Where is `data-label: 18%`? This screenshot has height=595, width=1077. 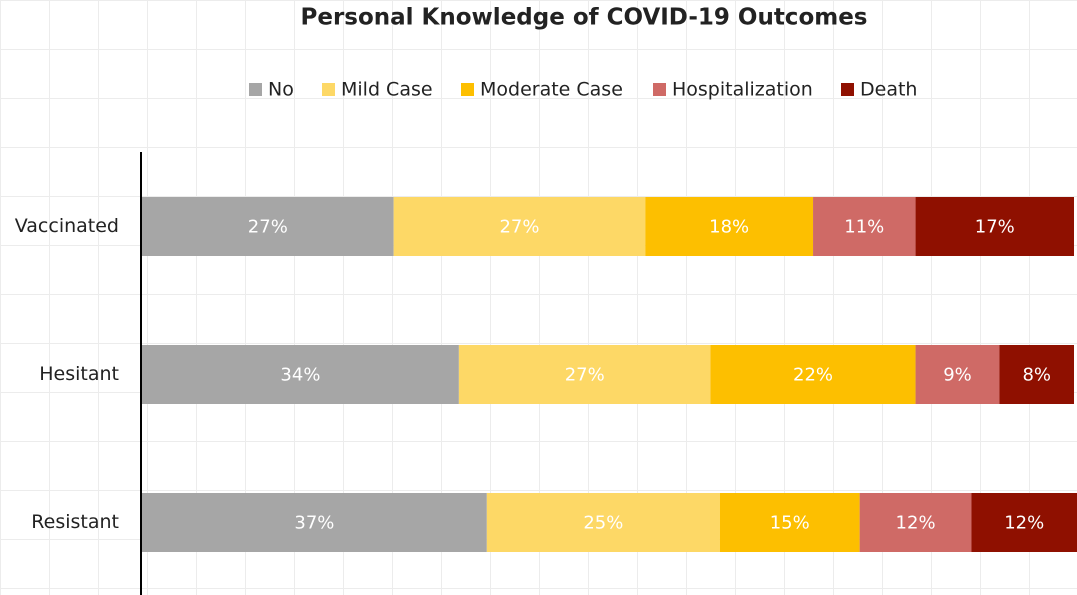 data-label: 18% is located at coordinates (729, 227).